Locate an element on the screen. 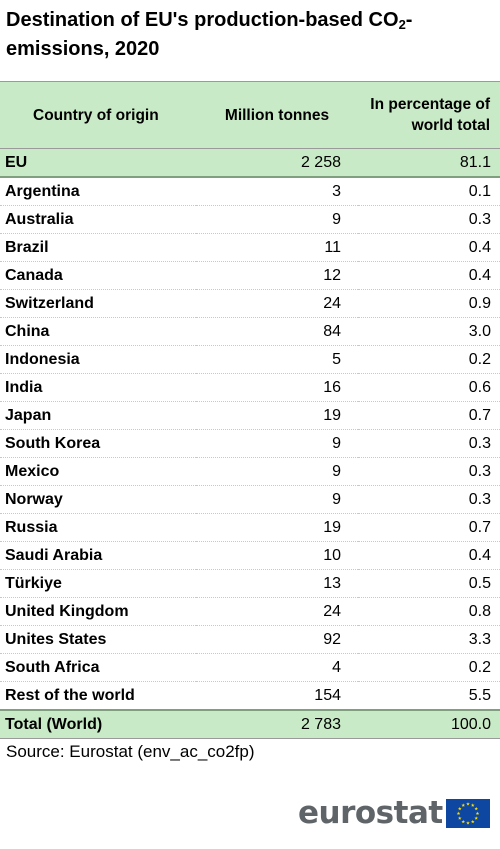 This screenshot has width=500, height=849. row-million-tonnes: 84 is located at coordinates (277, 331).